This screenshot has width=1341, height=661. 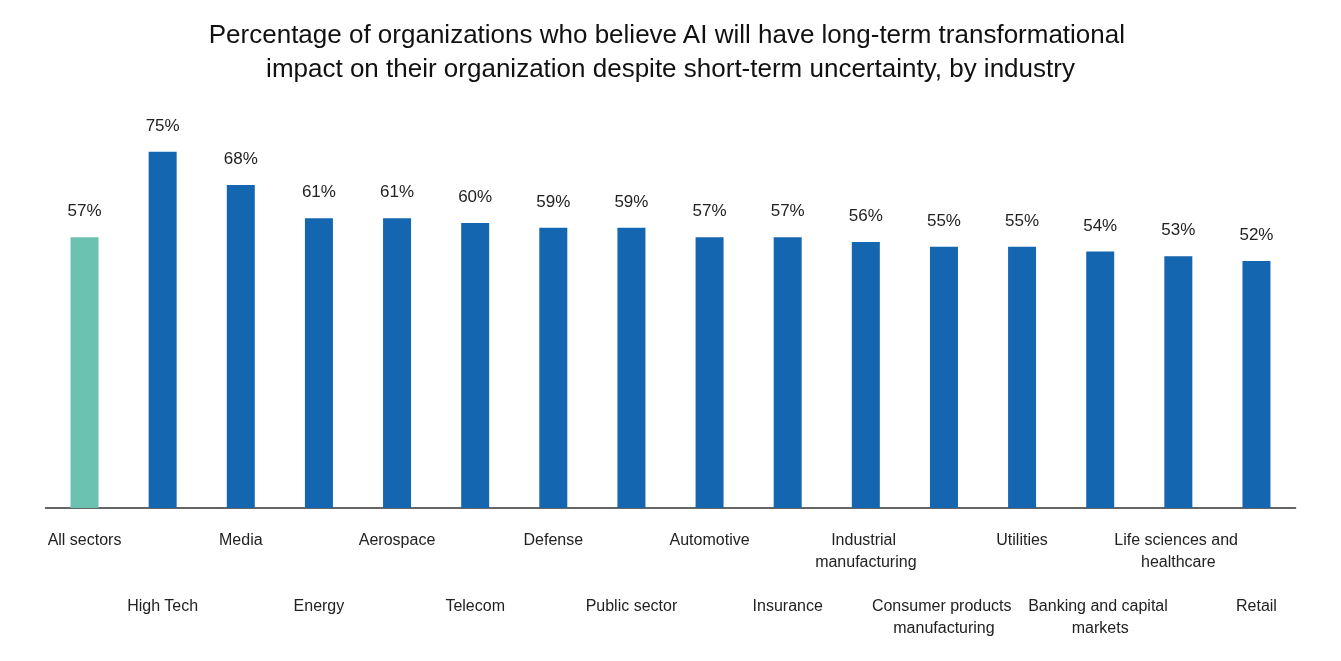 What do you see at coordinates (240, 158) in the screenshot?
I see `data-label: 68%` at bounding box center [240, 158].